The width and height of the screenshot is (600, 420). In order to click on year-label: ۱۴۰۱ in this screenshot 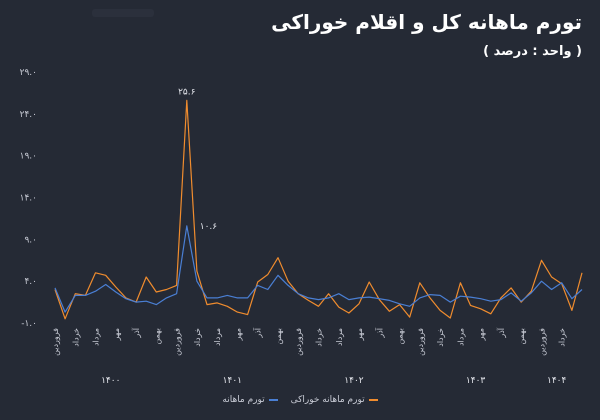, I will do `click(232, 381)`.